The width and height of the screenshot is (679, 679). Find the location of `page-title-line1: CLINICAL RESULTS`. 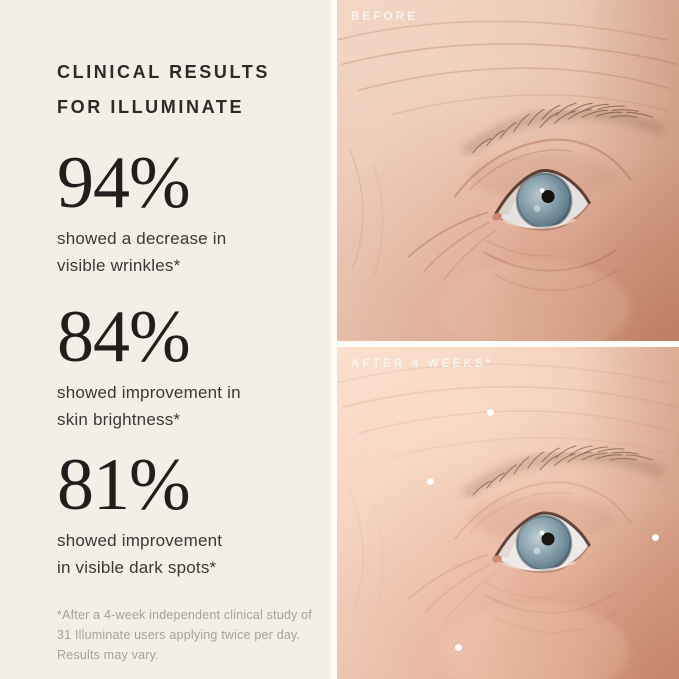

page-title-line1: CLINICAL RESULTS is located at coordinates (163, 72).